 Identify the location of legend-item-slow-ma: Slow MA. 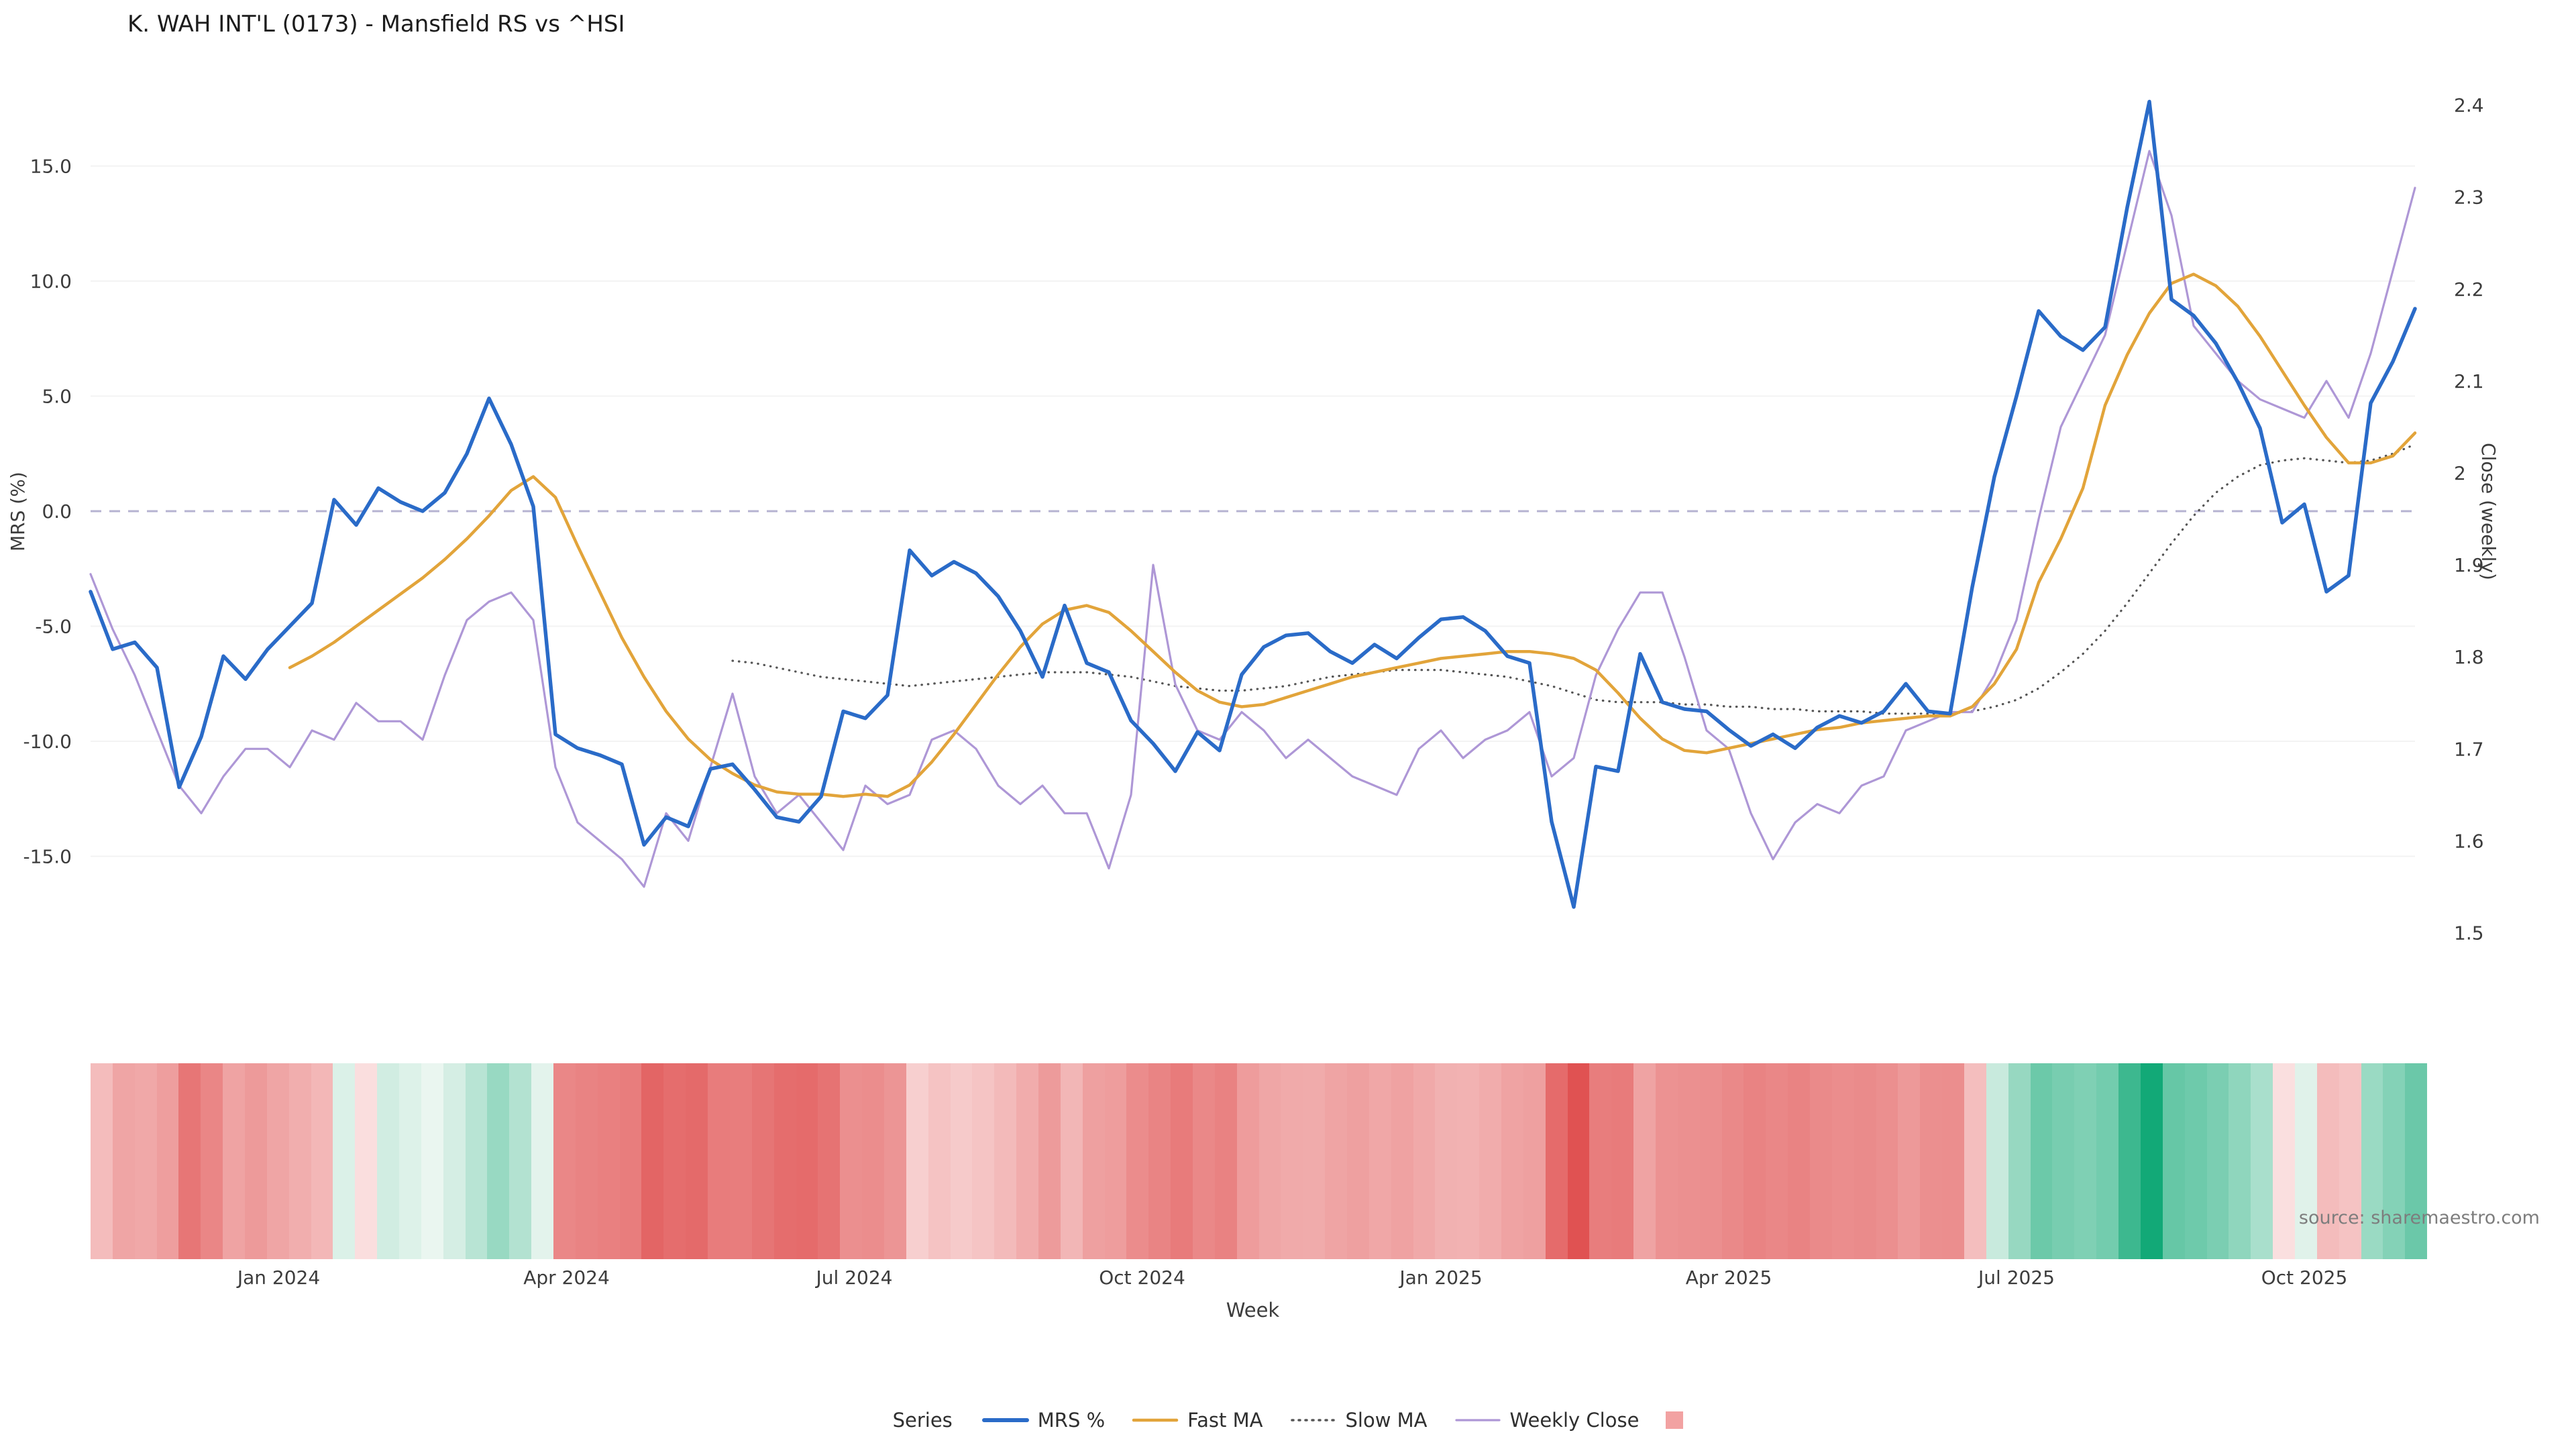
(1359, 1420).